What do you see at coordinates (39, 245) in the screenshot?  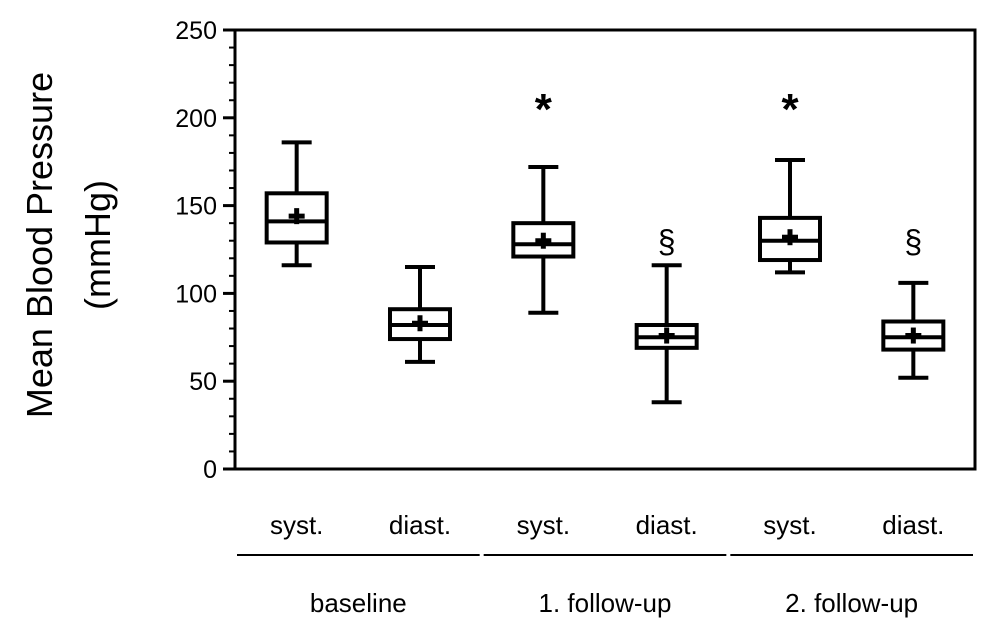 I see `y-axis-label-line1: Mean Blood Pressure` at bounding box center [39, 245].